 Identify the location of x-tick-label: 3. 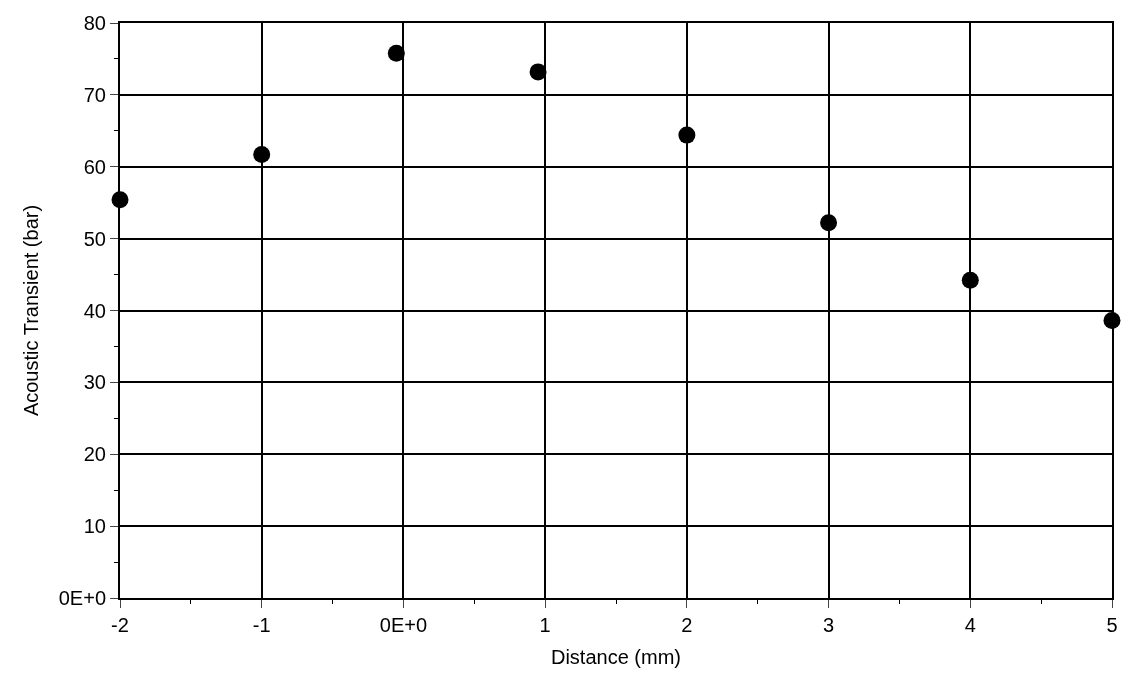
(829, 625).